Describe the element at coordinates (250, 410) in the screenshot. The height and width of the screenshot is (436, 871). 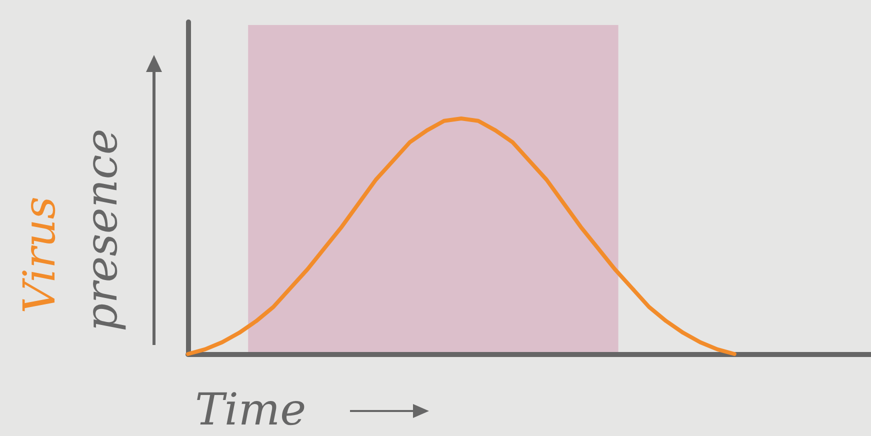
I see `x-axis-title: Time` at that location.